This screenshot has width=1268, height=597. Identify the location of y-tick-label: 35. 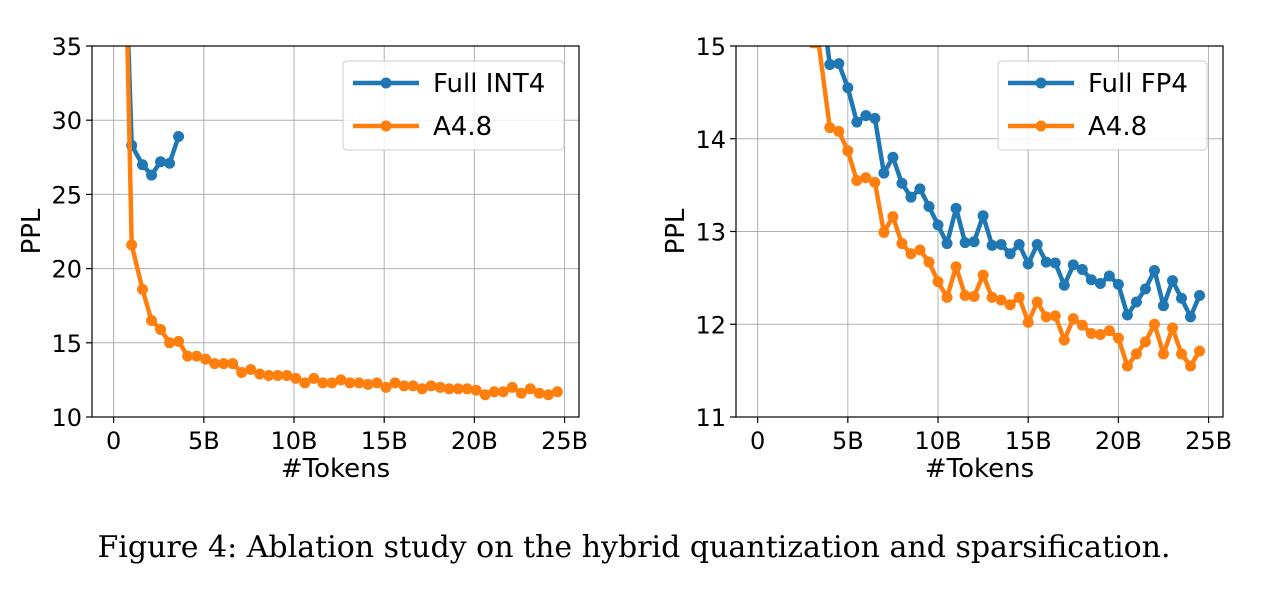
(66, 47).